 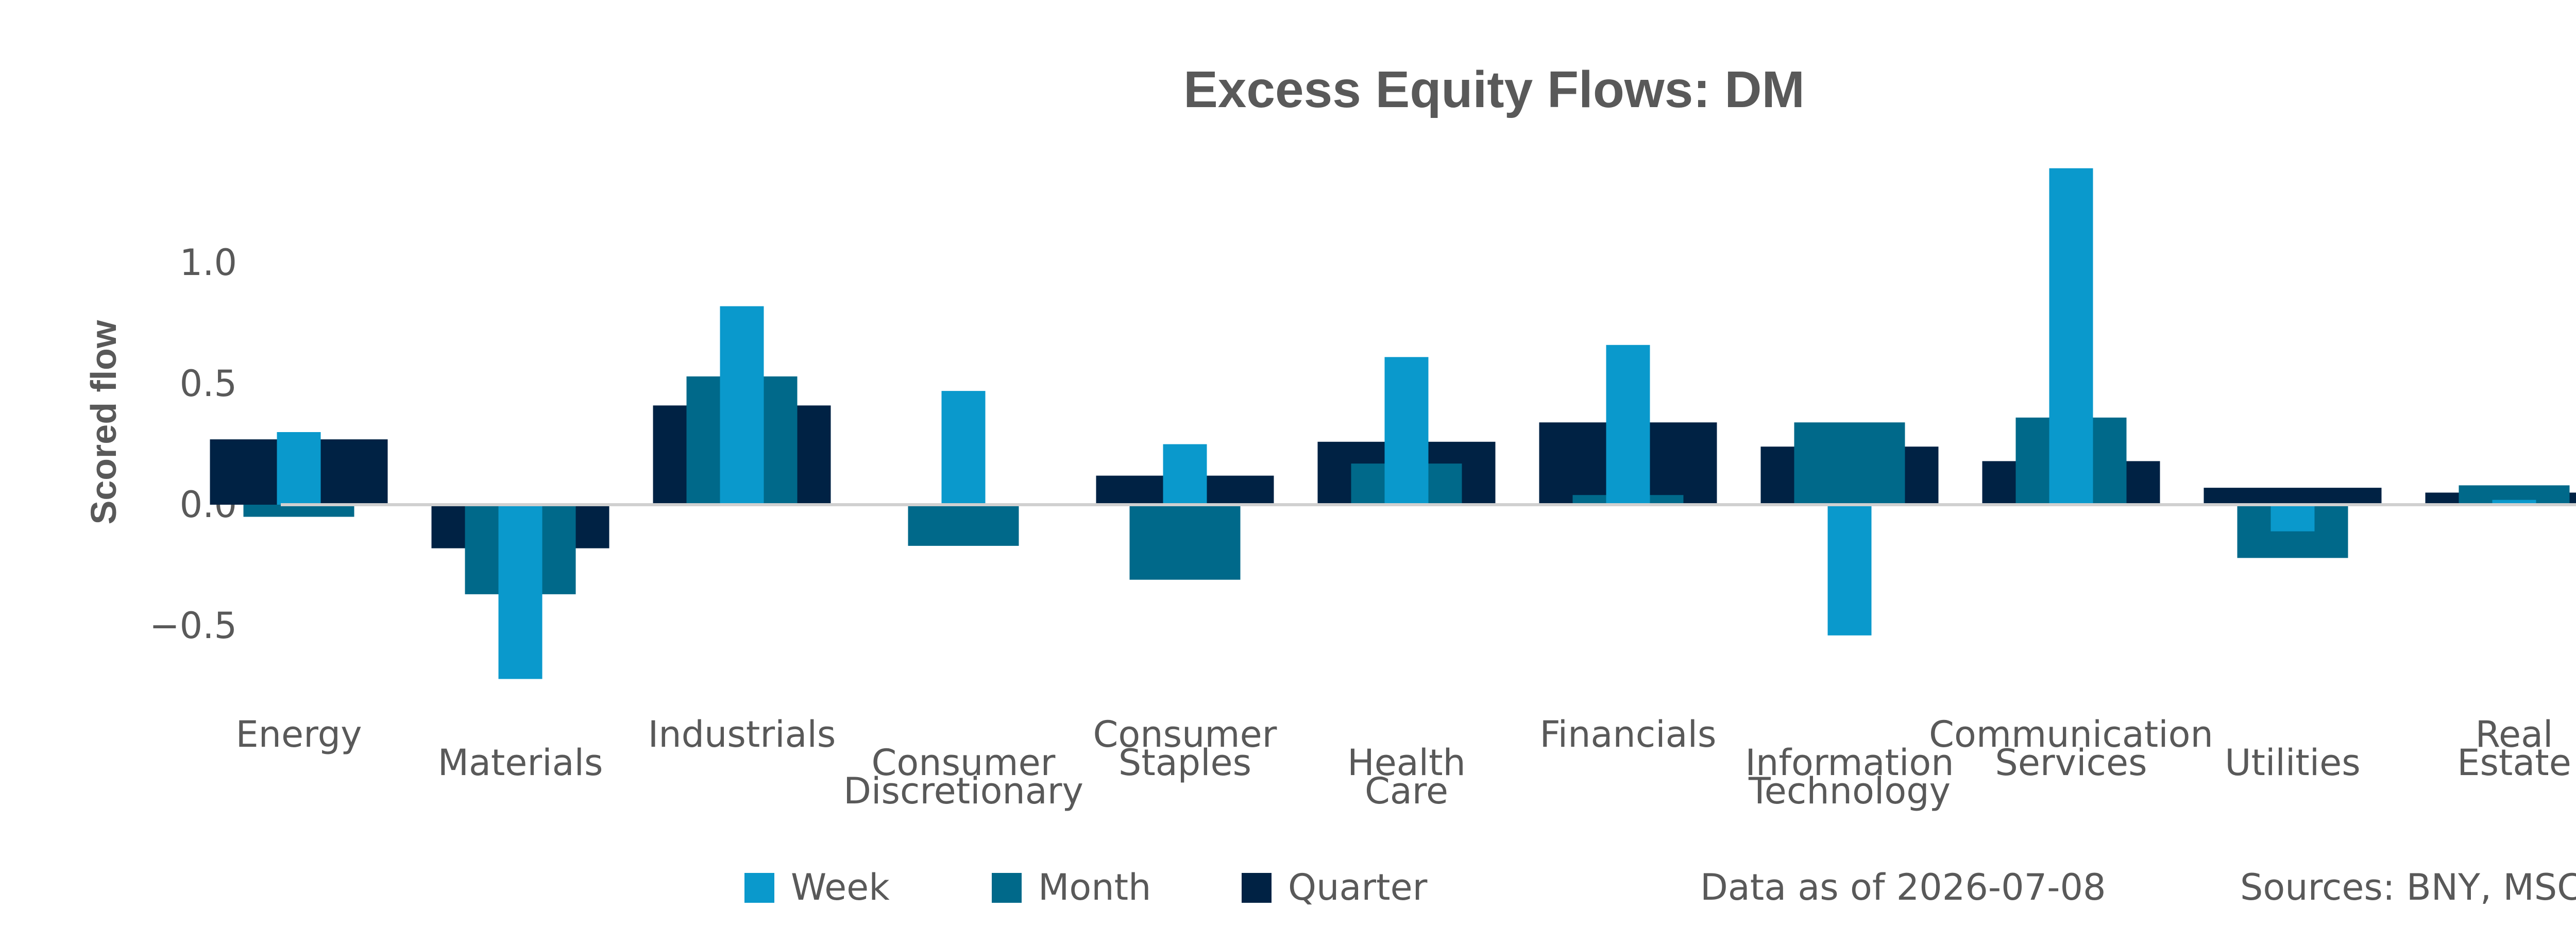 I want to click on bar-week-information-technology, so click(x=1849, y=570).